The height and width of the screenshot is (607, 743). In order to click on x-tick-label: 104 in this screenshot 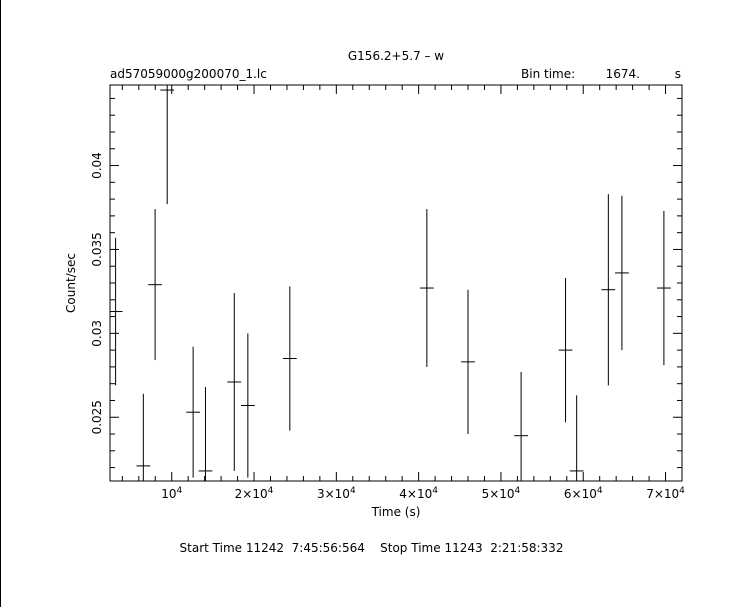, I will do `click(171, 493)`.